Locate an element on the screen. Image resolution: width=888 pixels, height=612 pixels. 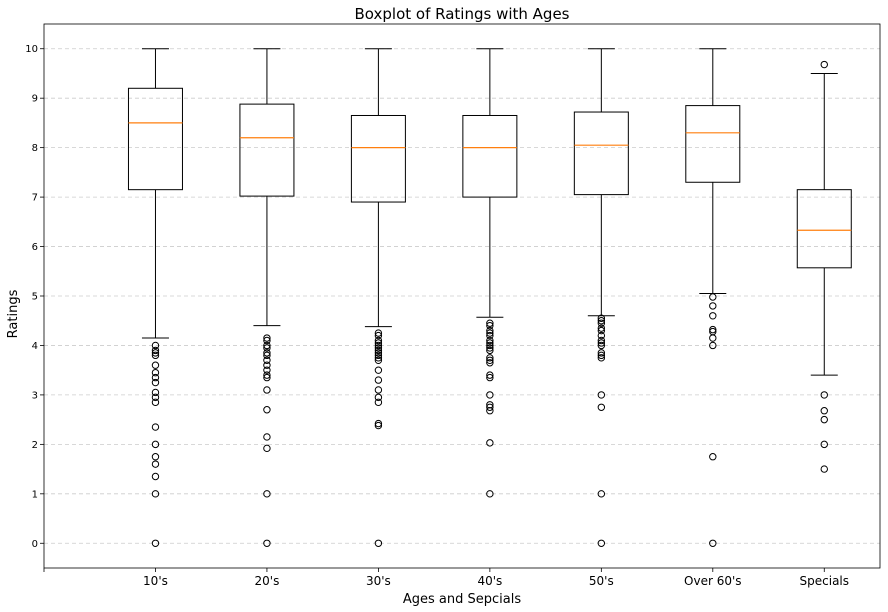
x-tick-label: Specials is located at coordinates (825, 581).